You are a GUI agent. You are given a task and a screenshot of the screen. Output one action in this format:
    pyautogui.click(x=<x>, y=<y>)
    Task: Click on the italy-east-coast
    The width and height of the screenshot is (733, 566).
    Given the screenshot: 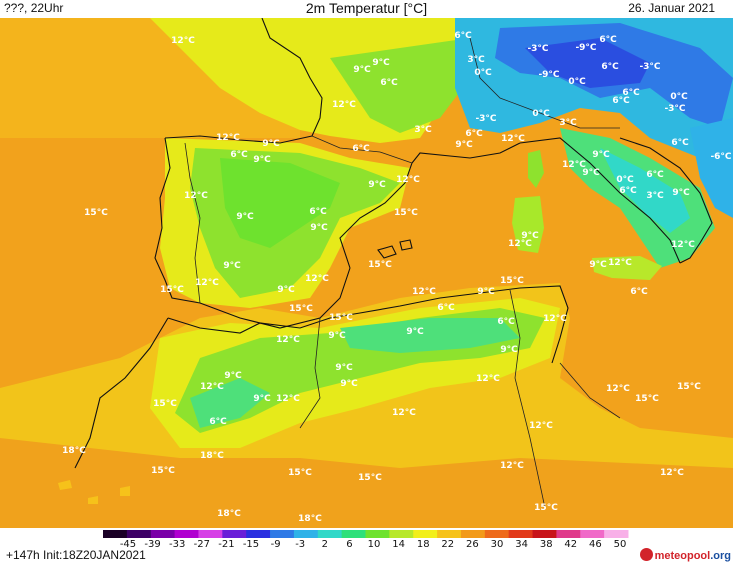 What is the action you would take?
    pyautogui.click(x=666, y=200)
    